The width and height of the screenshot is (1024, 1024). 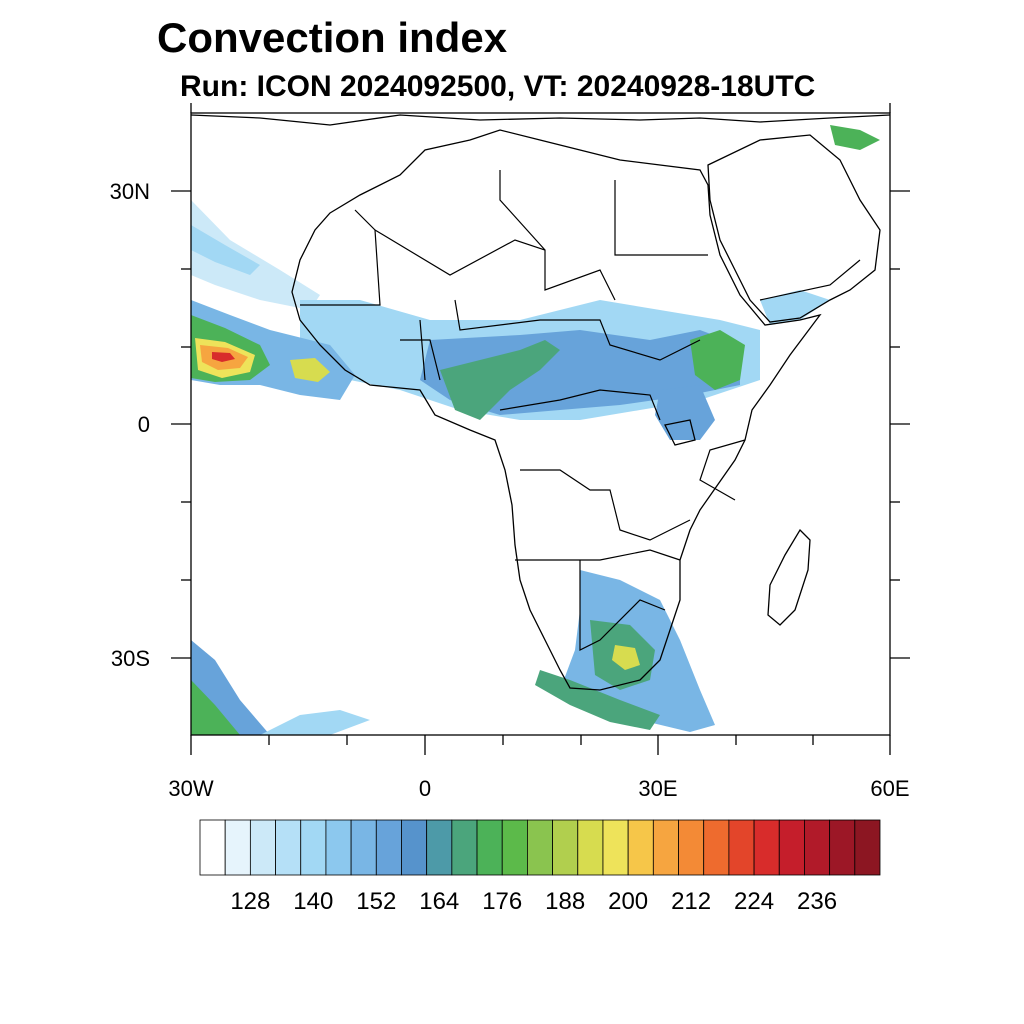 What do you see at coordinates (628, 901) in the screenshot?
I see `colorbar-tick-label: 200` at bounding box center [628, 901].